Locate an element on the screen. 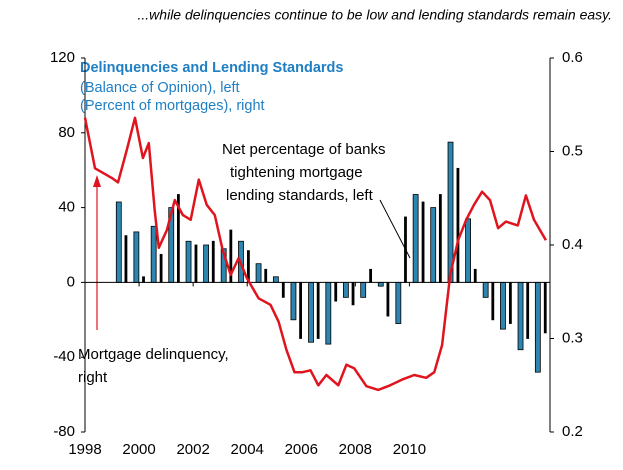  y2-tick-label: 0.2 is located at coordinates (572, 431).